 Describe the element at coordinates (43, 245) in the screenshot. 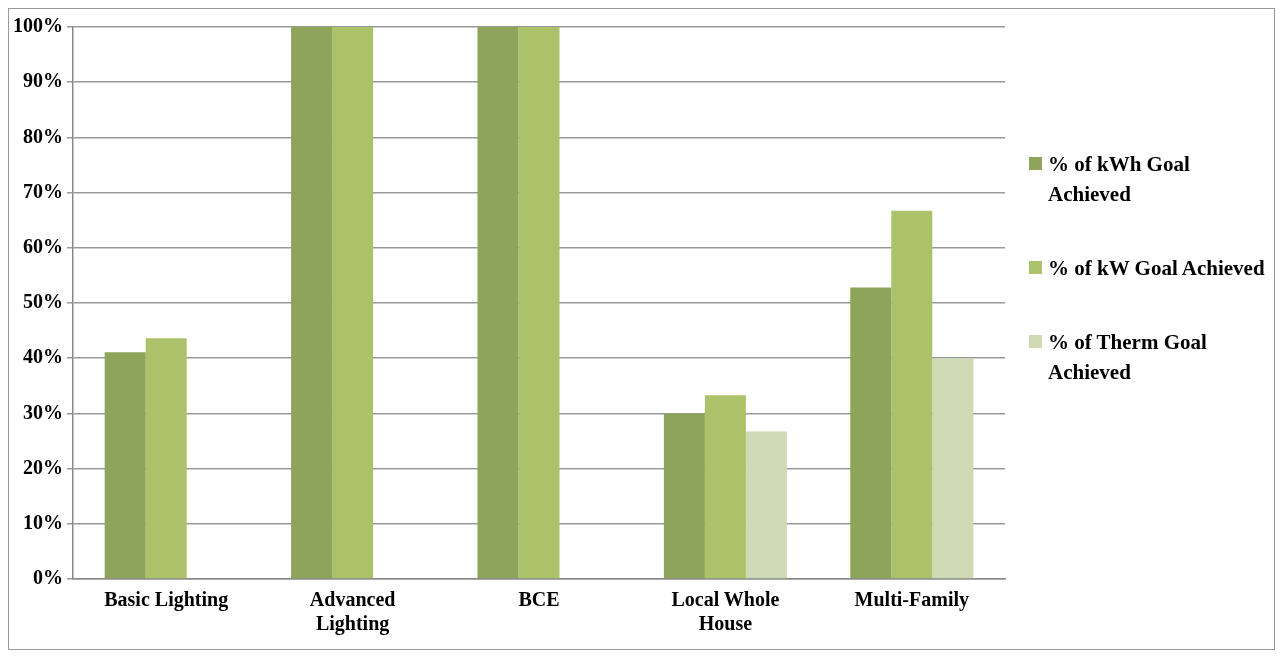

I see `y-tick-label: 60%` at that location.